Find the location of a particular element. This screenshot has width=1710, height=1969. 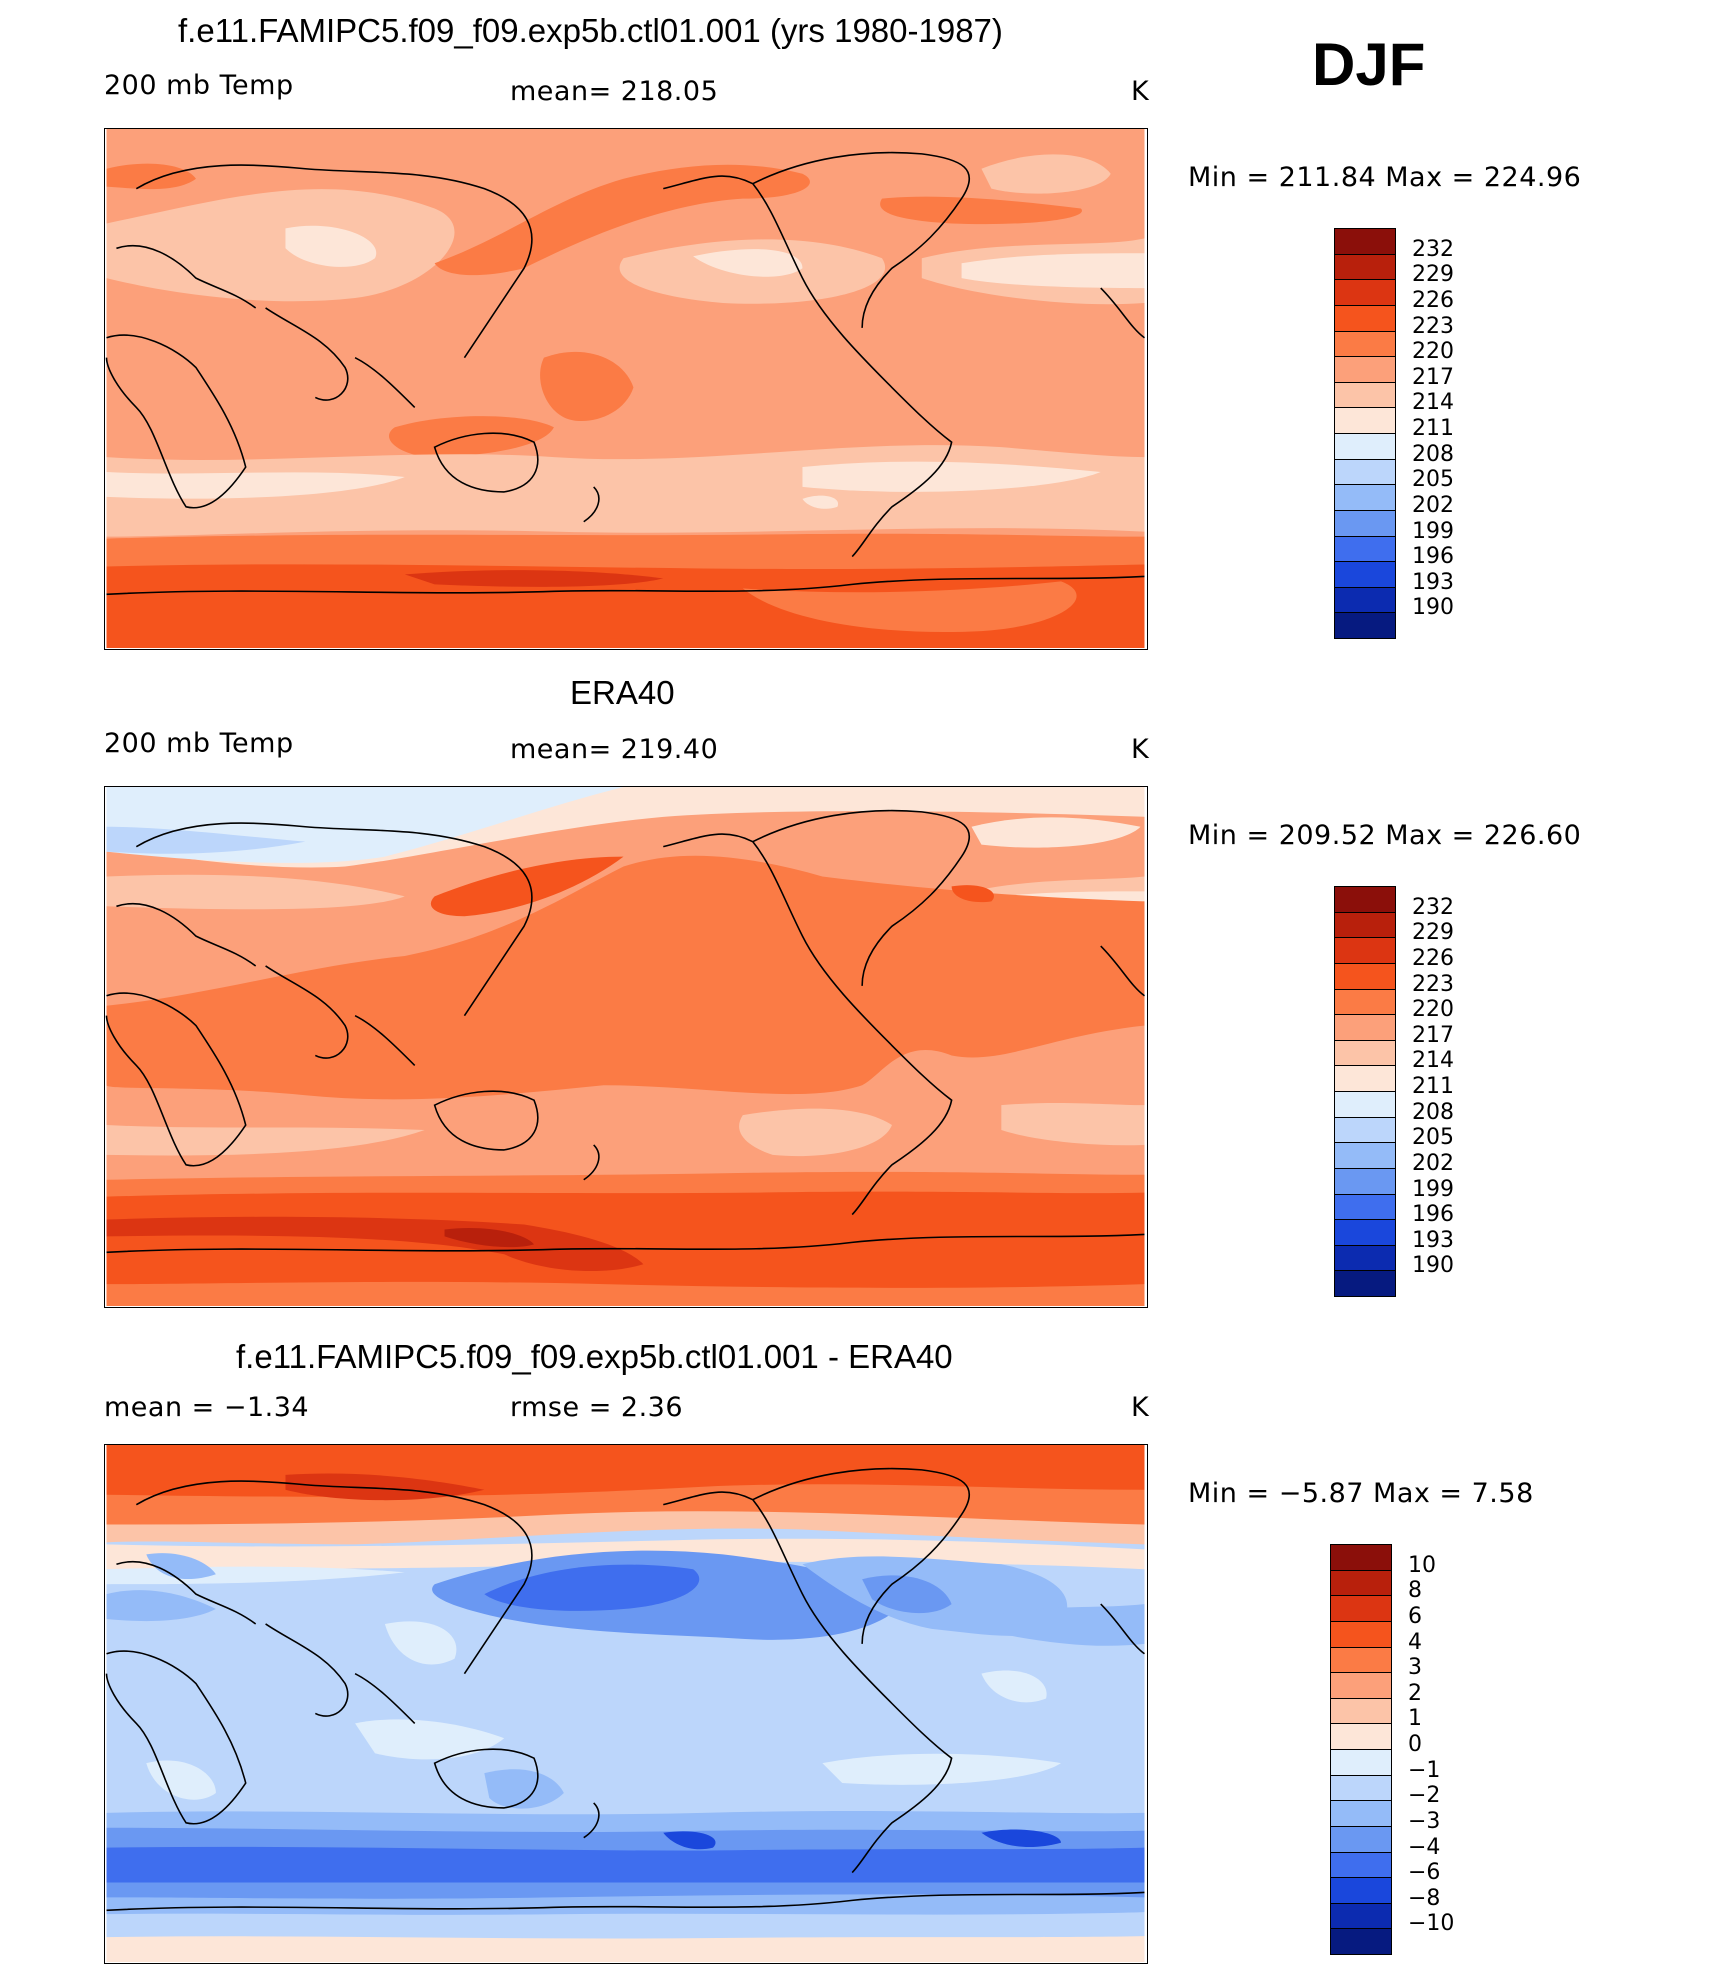

panel1-colorbar-tick-label: 214 is located at coordinates (1433, 403).